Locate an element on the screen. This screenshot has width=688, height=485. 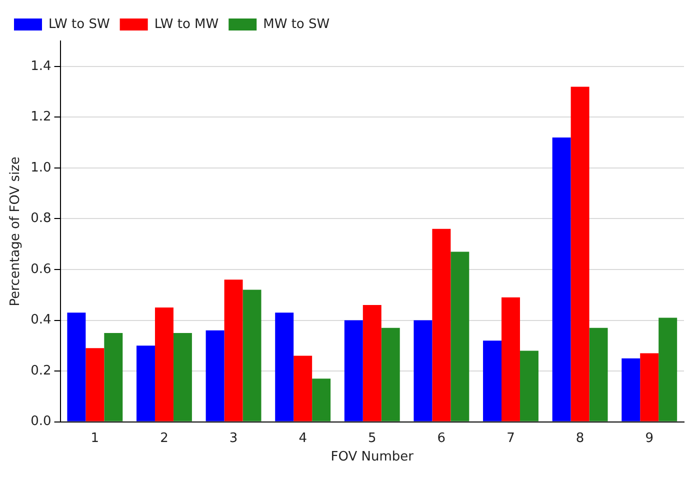
x-tick-label: 2 is located at coordinates (164, 438).